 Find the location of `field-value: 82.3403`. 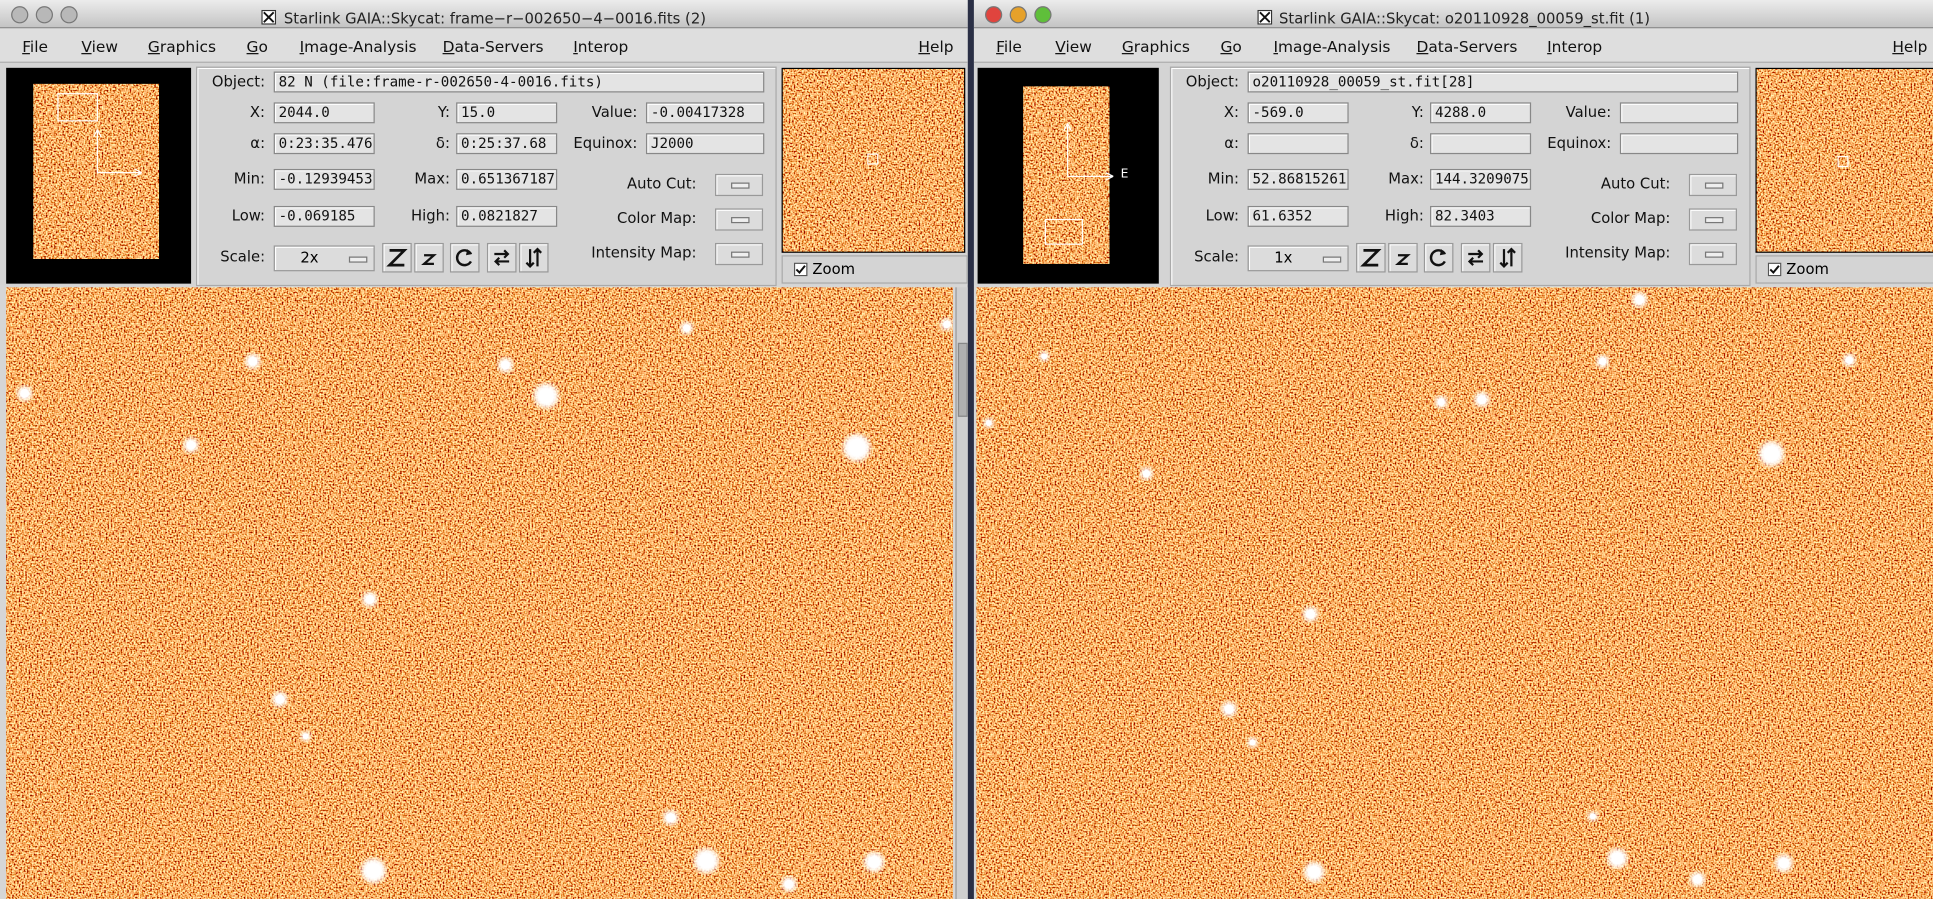

field-value: 82.3403 is located at coordinates (1481, 216).